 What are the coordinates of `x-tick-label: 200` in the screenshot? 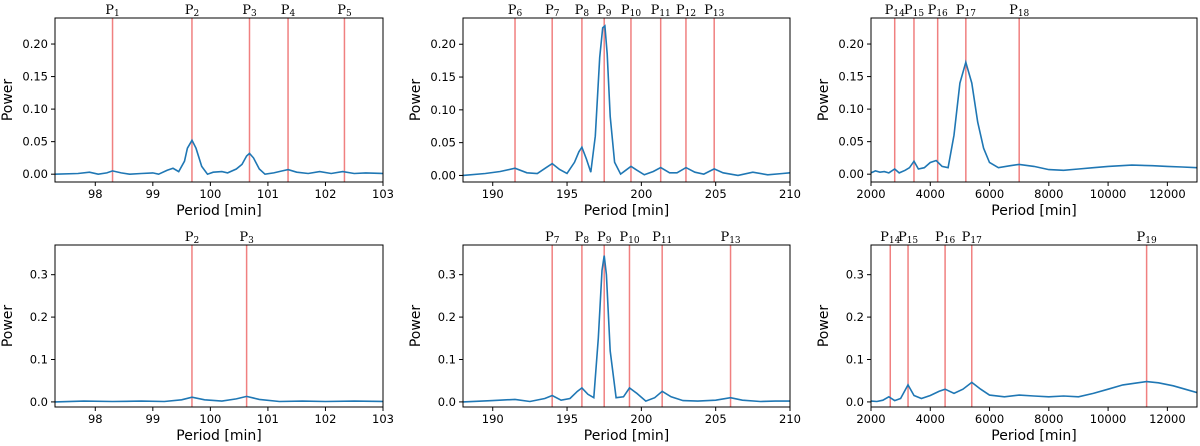 It's located at (641, 419).